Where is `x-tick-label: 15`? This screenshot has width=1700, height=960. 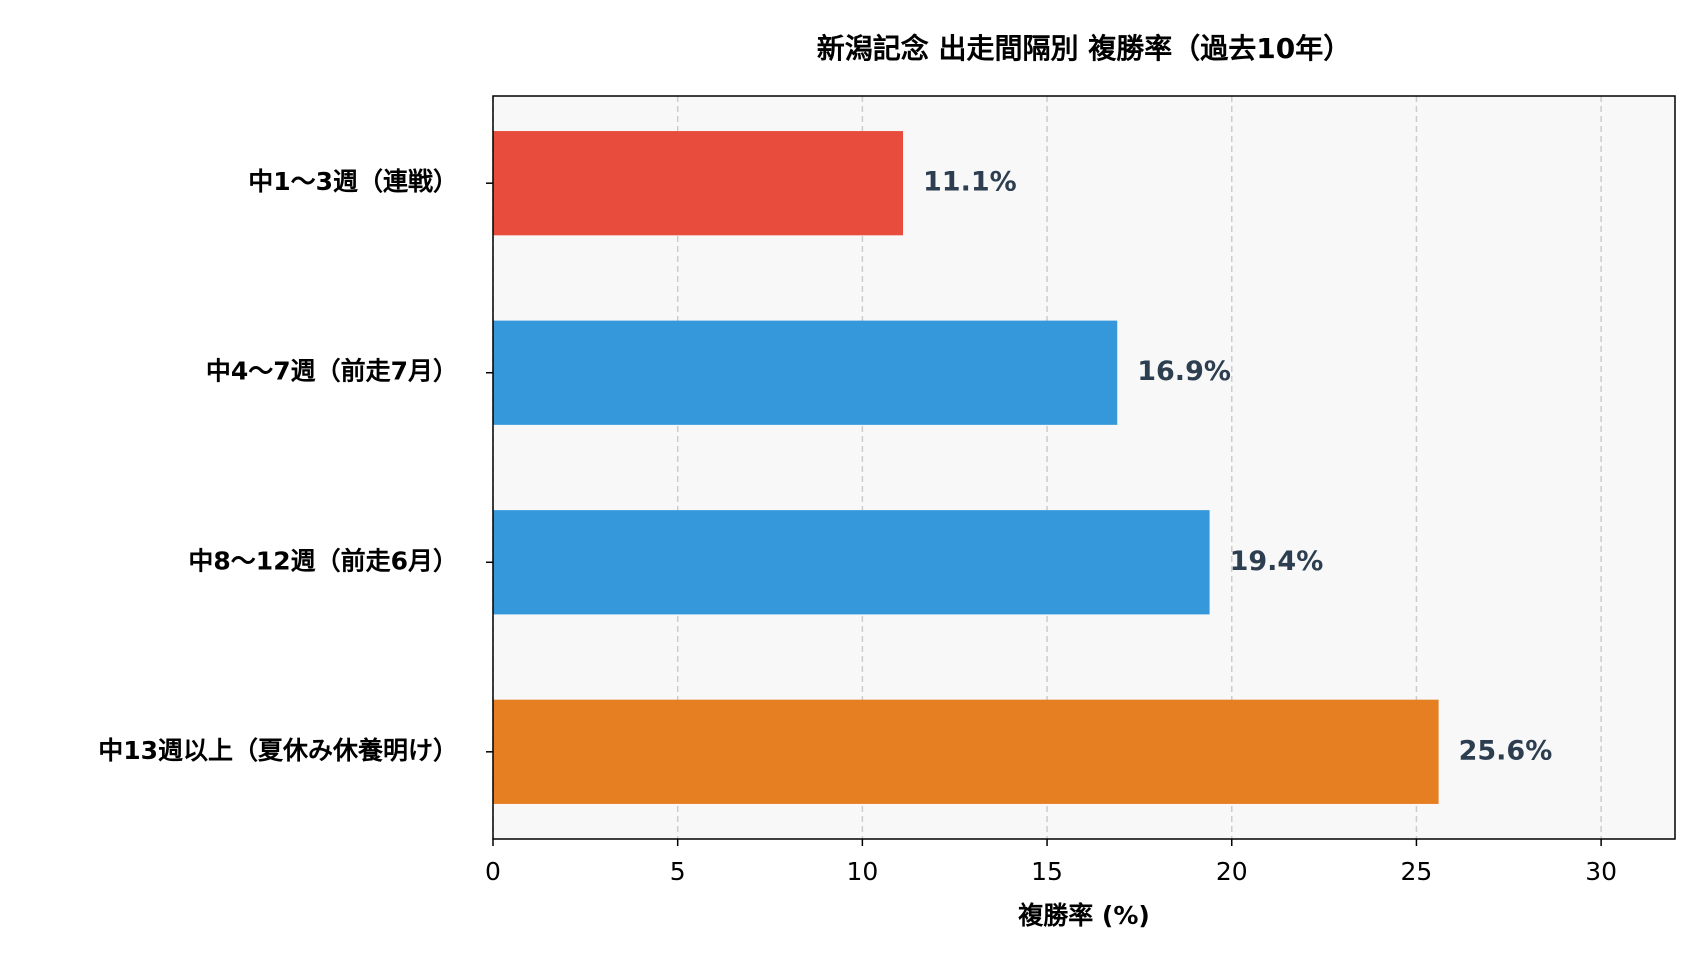
x-tick-label: 15 is located at coordinates (1047, 871).